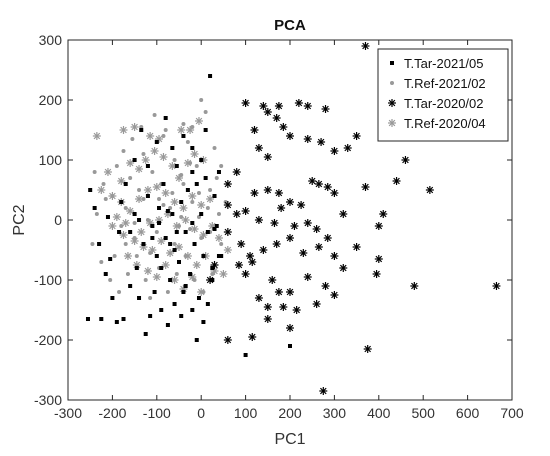  What do you see at coordinates (468, 413) in the screenshot?
I see `x-tick-label: 600` at bounding box center [468, 413].